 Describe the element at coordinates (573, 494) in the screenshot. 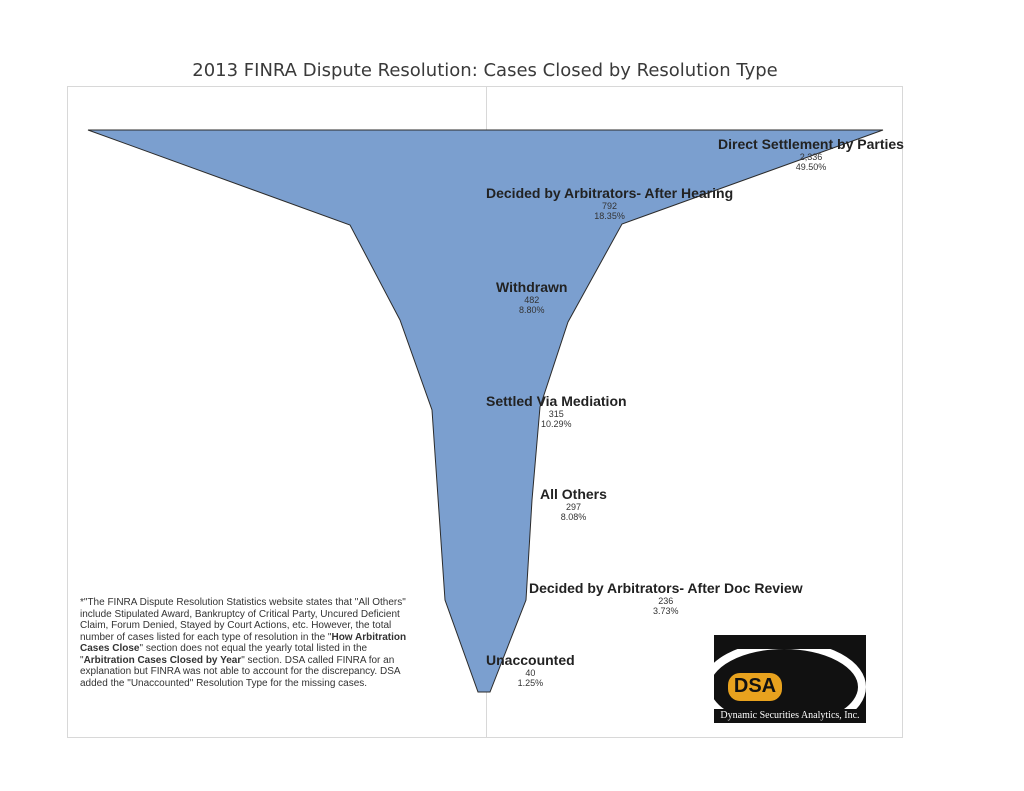

I see `stage-name: All Others` at that location.